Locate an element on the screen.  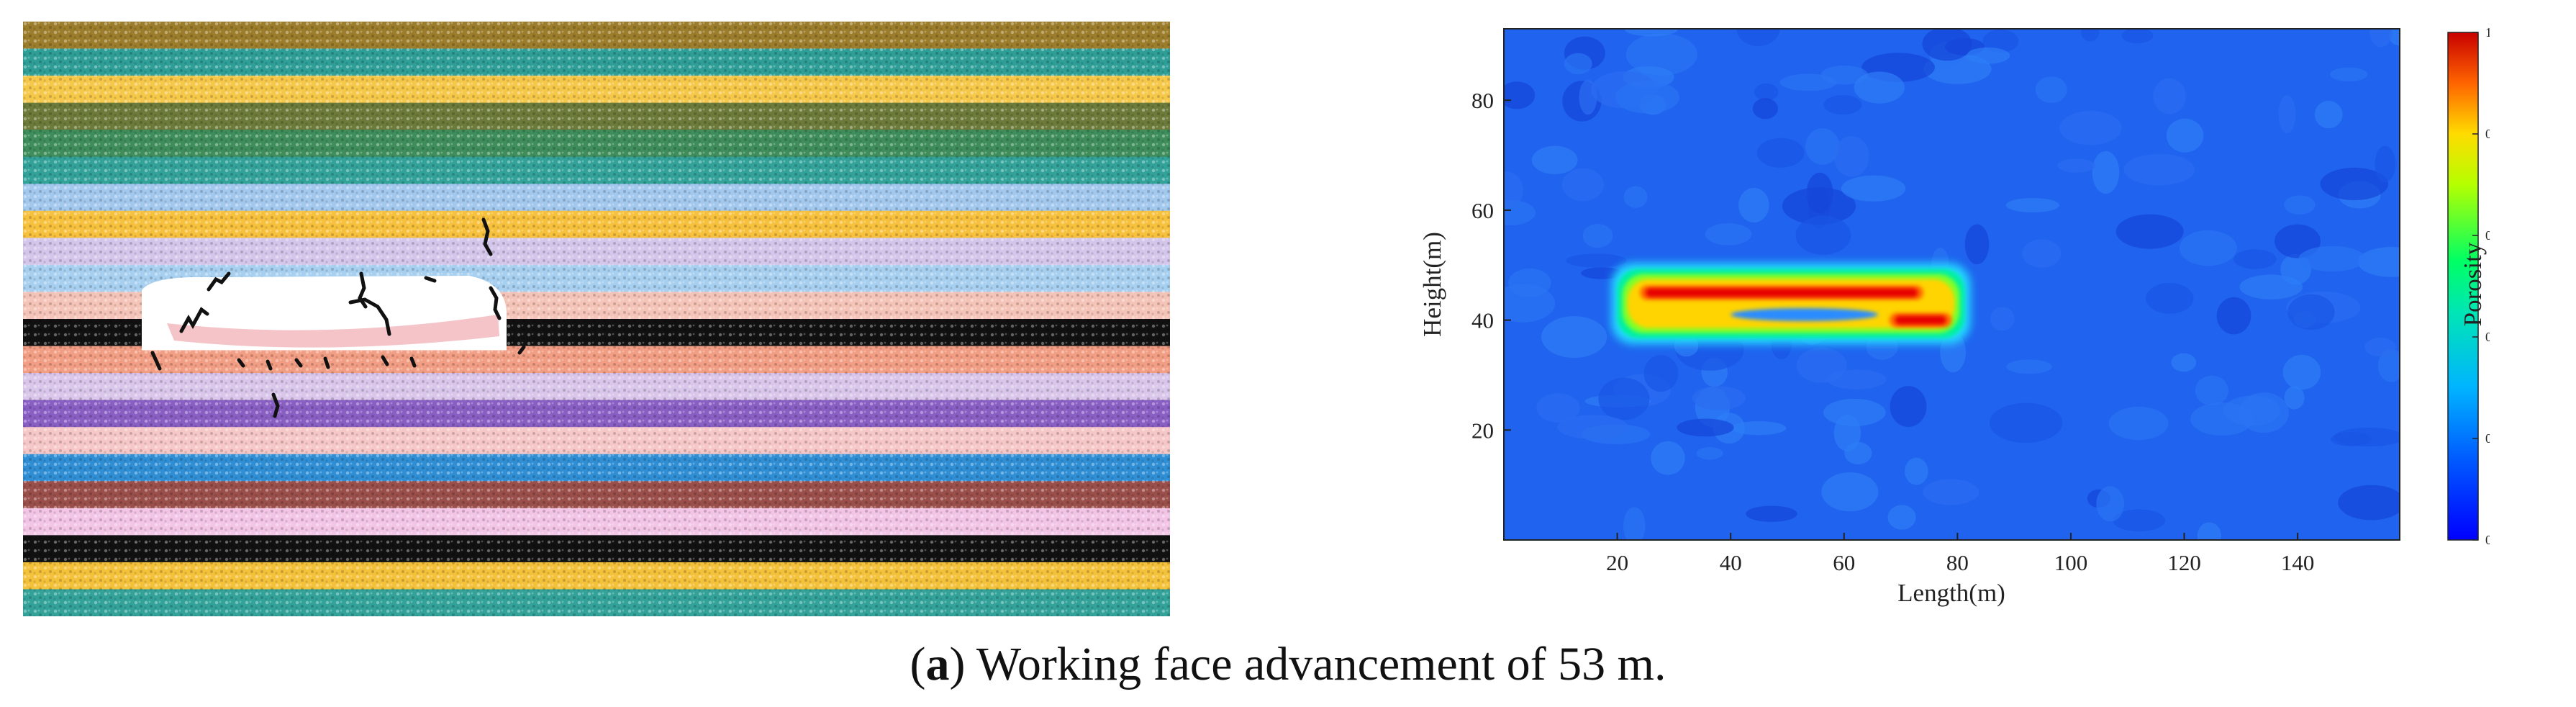
colorbar-tick-label: 0 is located at coordinates (2487, 540).